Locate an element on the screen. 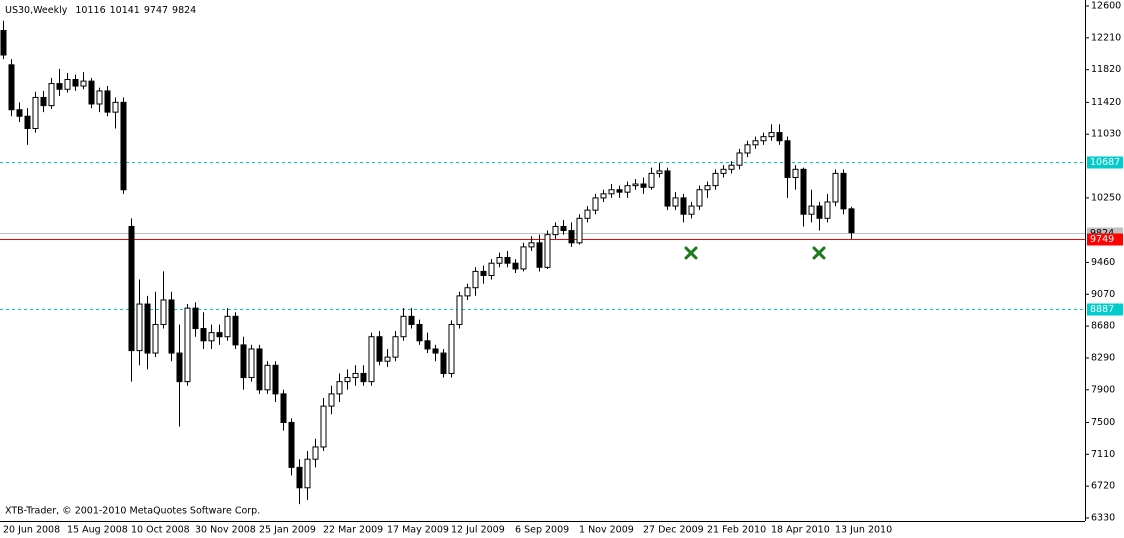 This screenshot has height=538, width=1124. y-tick-label: 10250 is located at coordinates (1106, 197).